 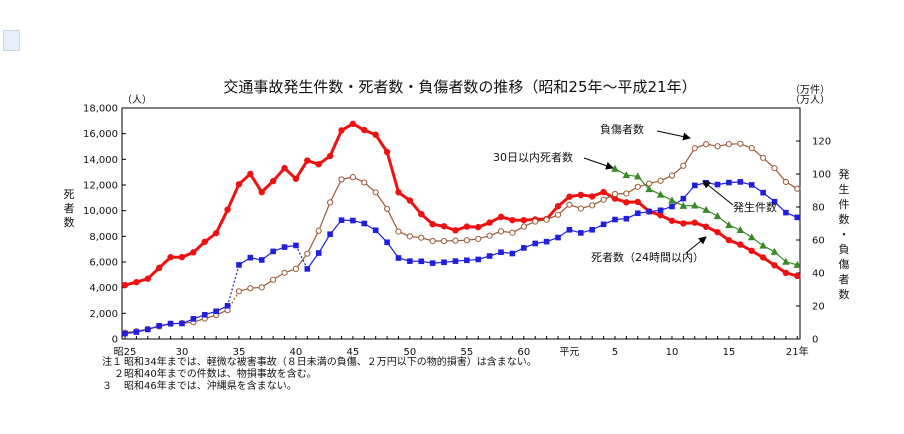 I want to click on note-number: ２, so click(x=119, y=374).